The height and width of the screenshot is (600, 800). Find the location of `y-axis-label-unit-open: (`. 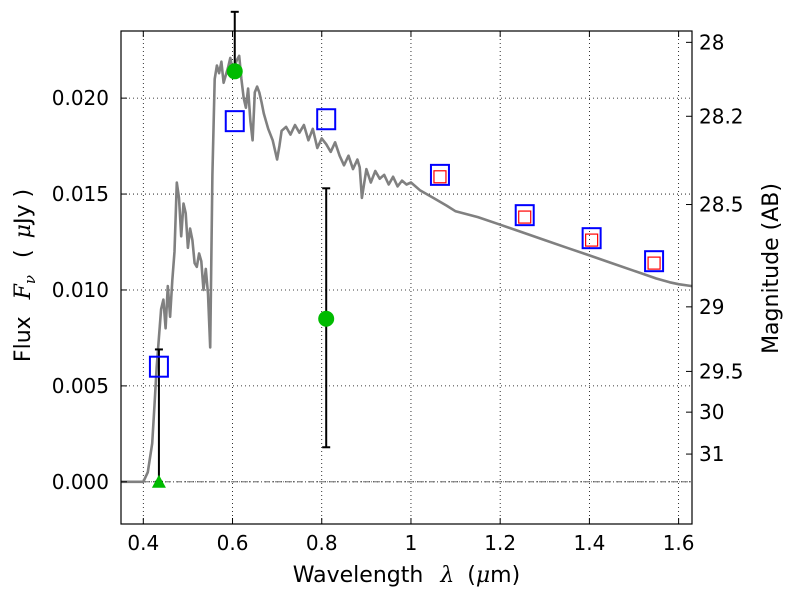

y-axis-label-unit-open: ( is located at coordinates (23, 253).